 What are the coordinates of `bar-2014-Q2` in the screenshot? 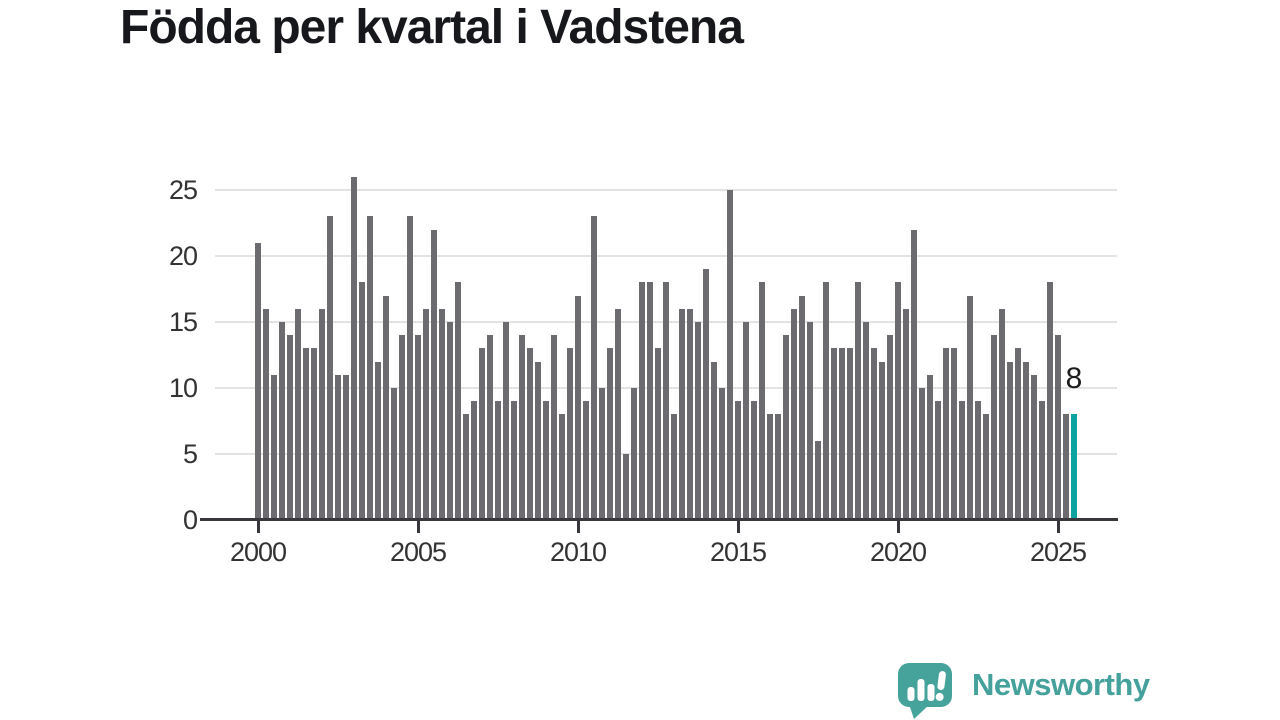 It's located at (714, 440).